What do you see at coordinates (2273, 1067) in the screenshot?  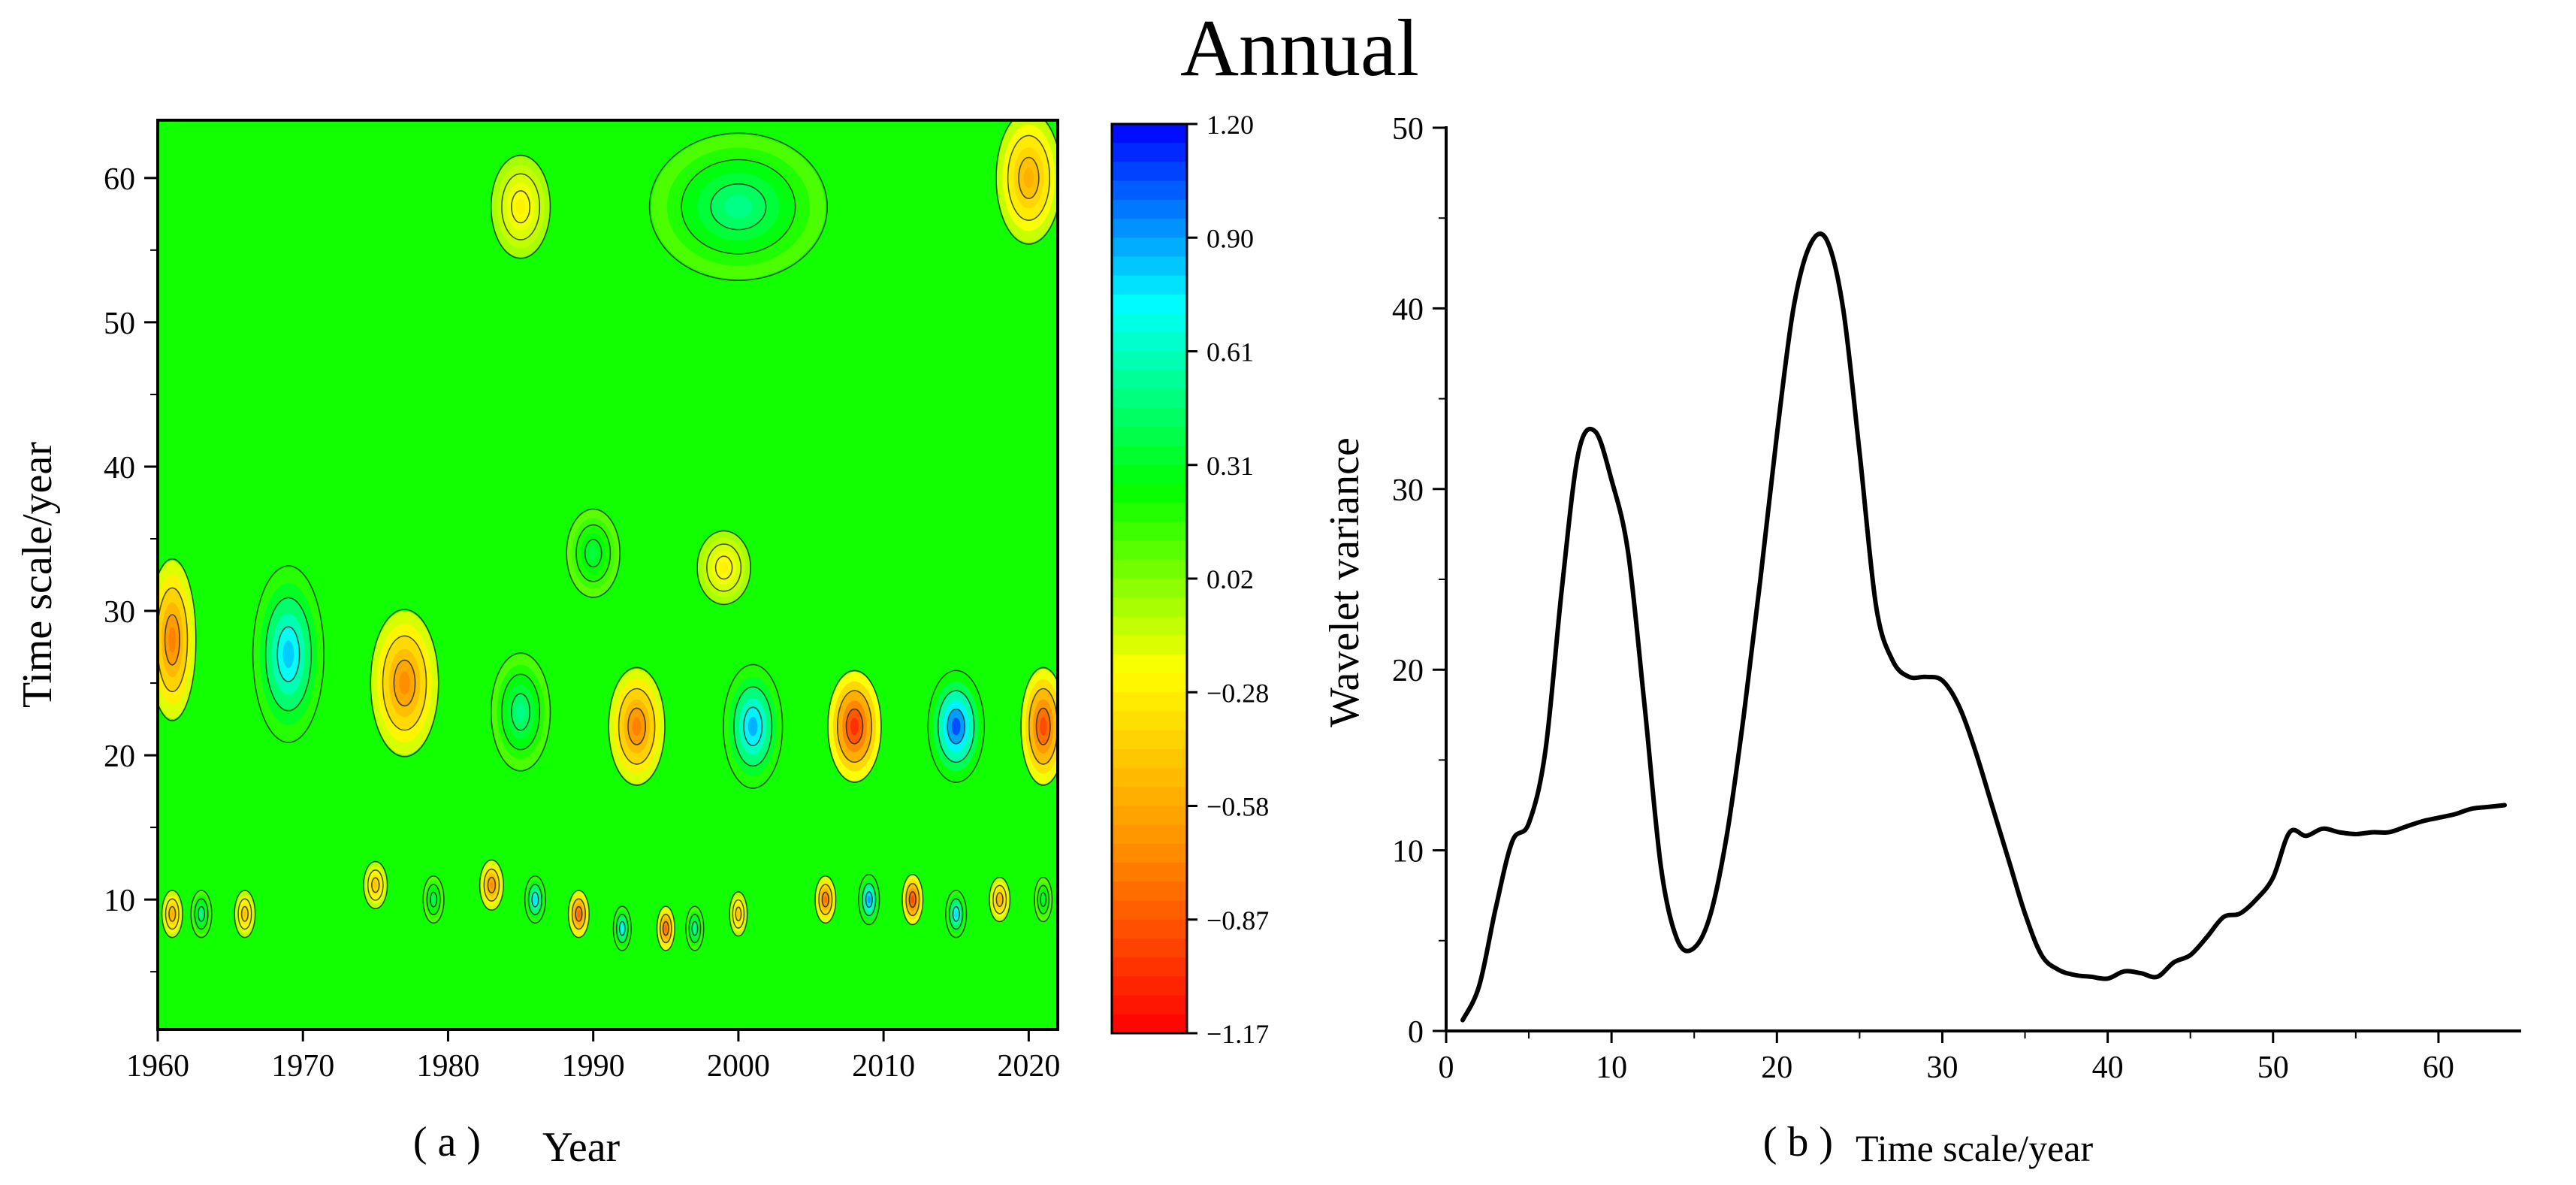 I see `variance-x-tick-label-5: 50` at bounding box center [2273, 1067].